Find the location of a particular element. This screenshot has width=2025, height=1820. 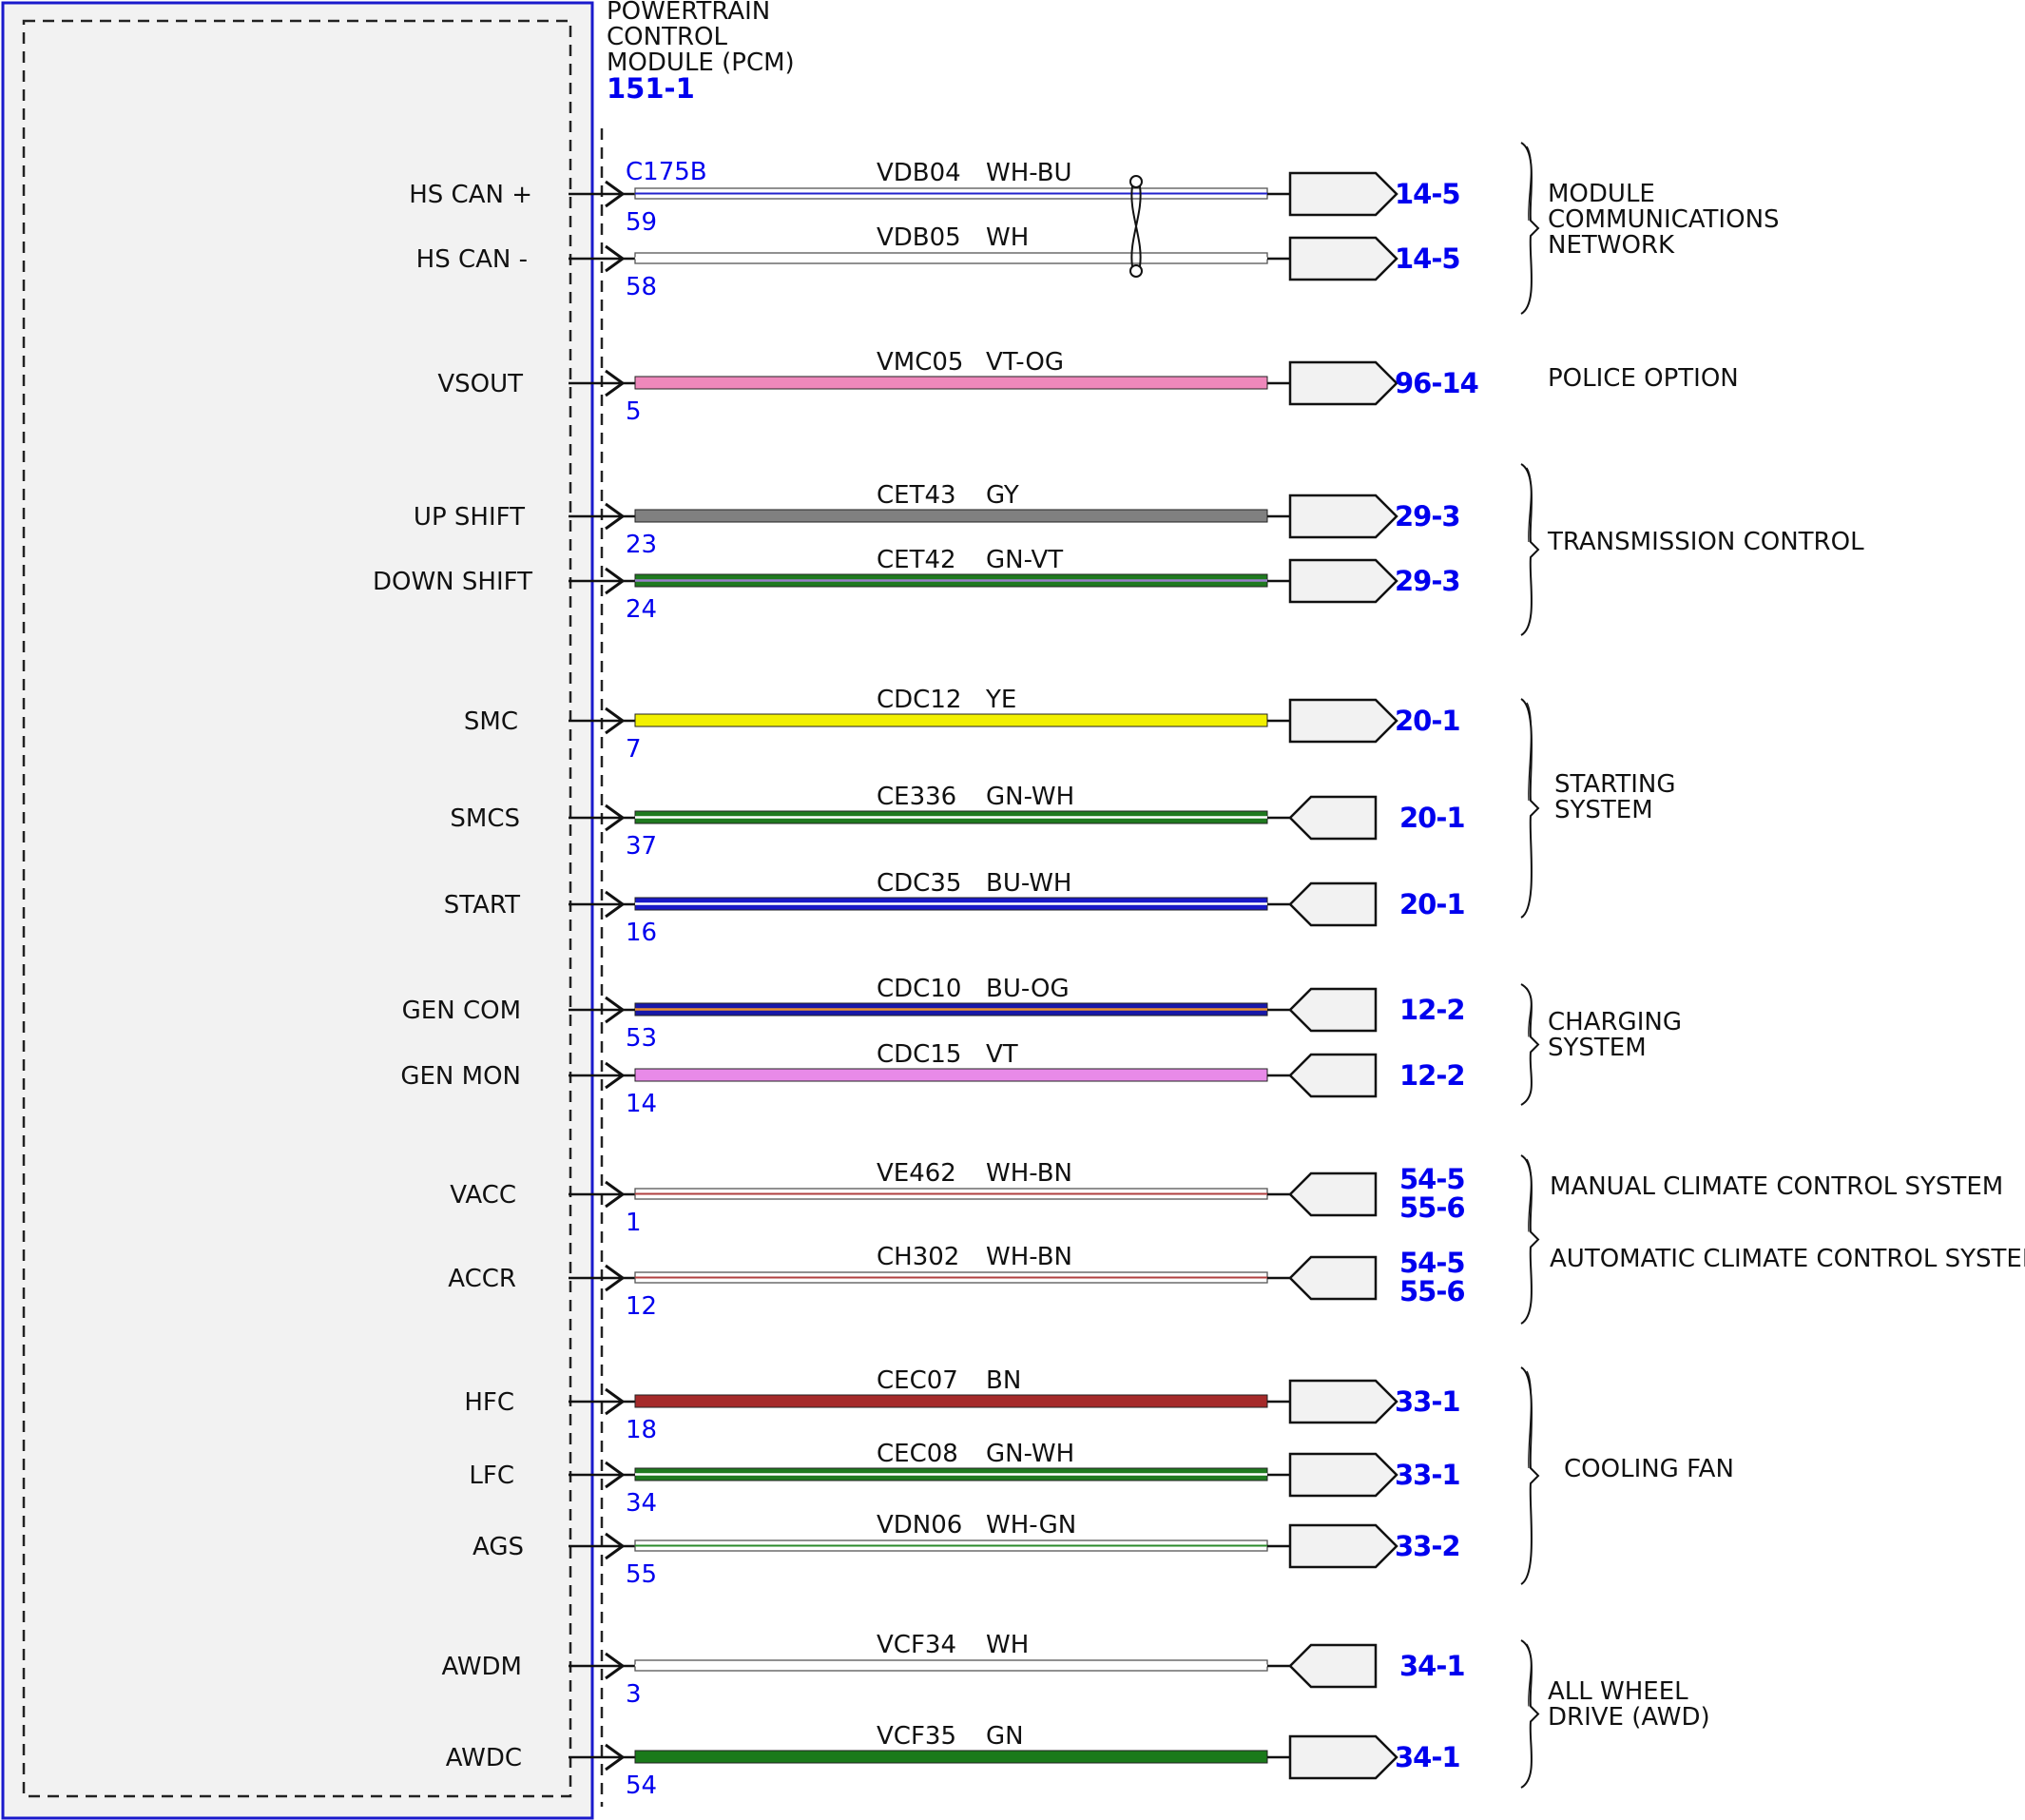

pin-number: 5 is located at coordinates (634, 411).